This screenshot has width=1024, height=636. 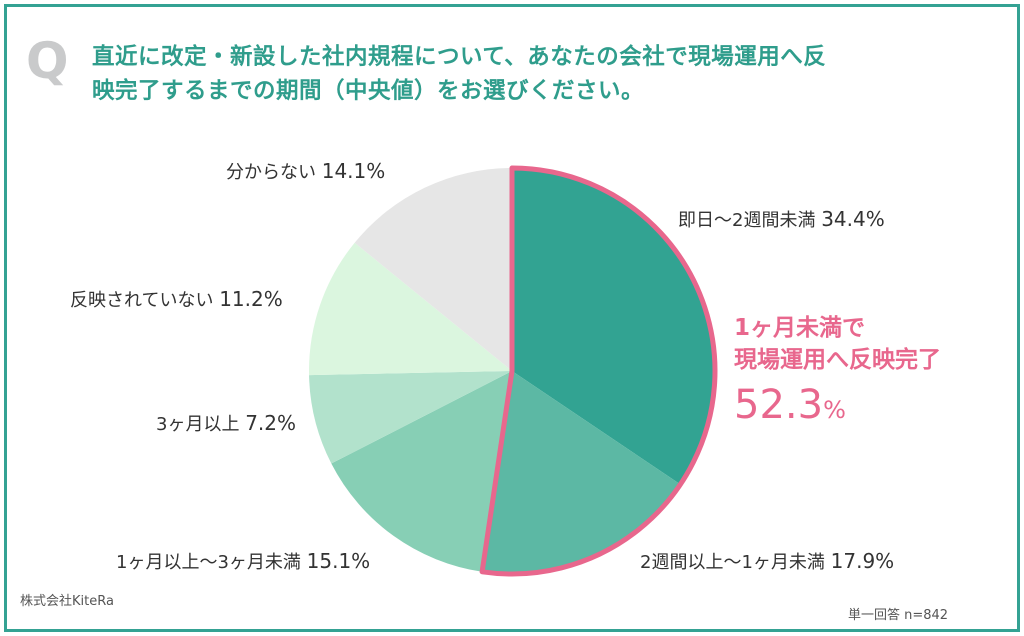 I want to click on highlight-line-1: 1ヶ月未満で, so click(x=800, y=328).